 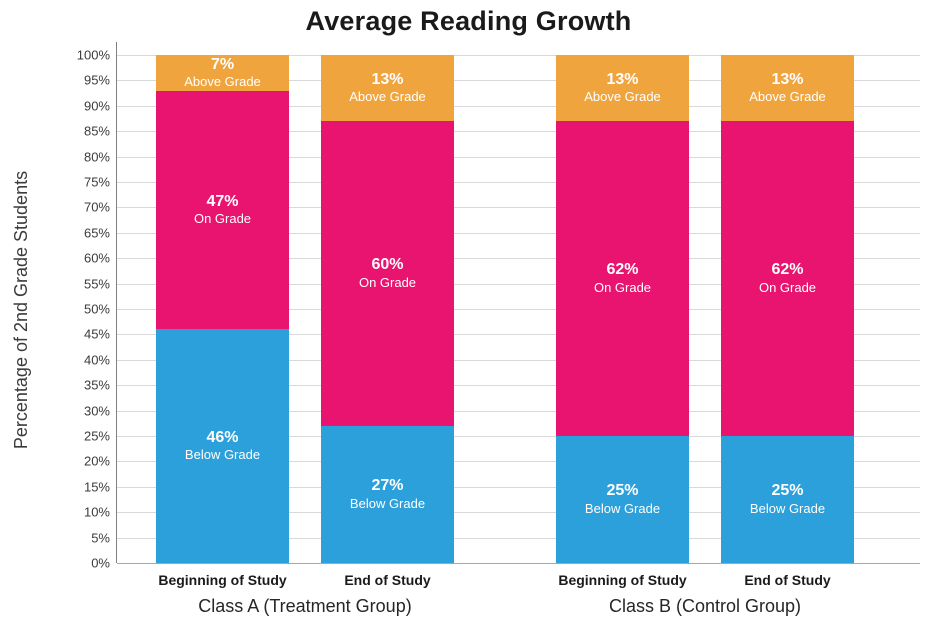 I want to click on y-axis-line, so click(x=116, y=302).